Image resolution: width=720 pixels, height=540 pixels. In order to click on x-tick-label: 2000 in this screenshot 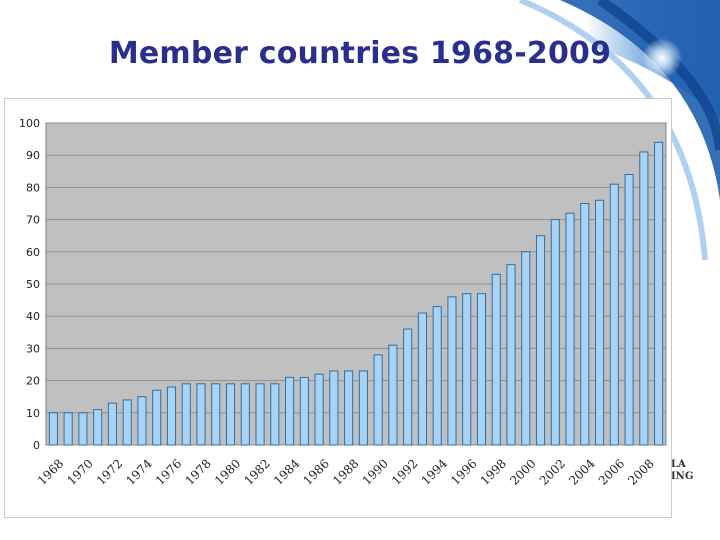, I will do `click(522, 471)`.